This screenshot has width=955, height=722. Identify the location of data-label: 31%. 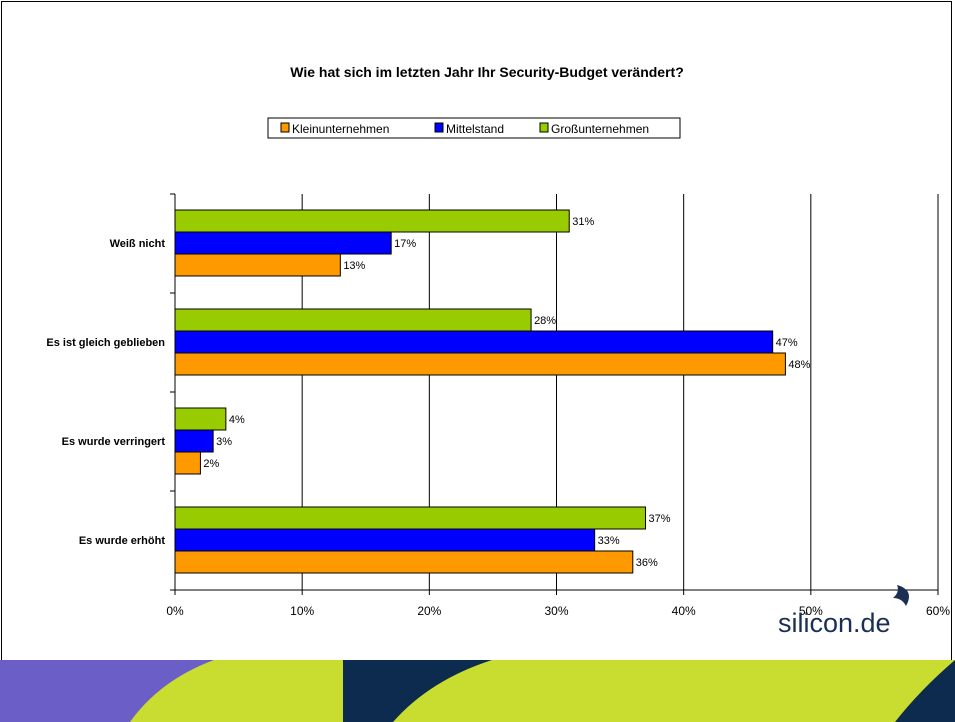
(583, 222).